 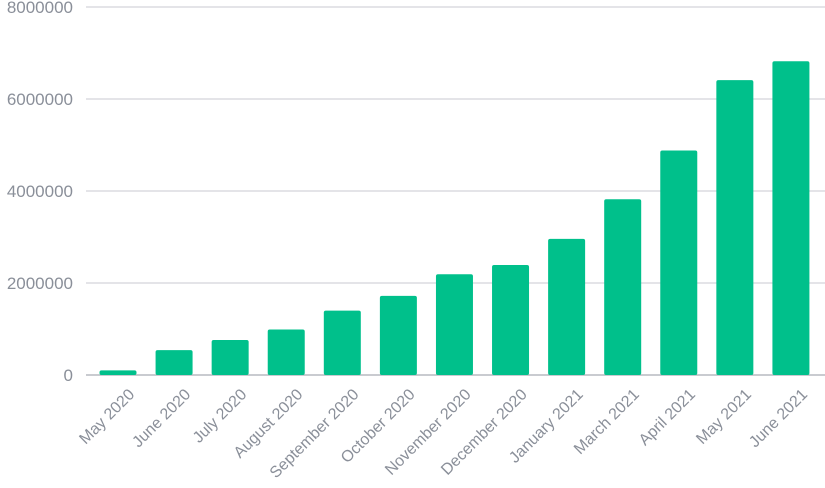 I want to click on x-tick-label: June 2021, so click(x=778, y=418).